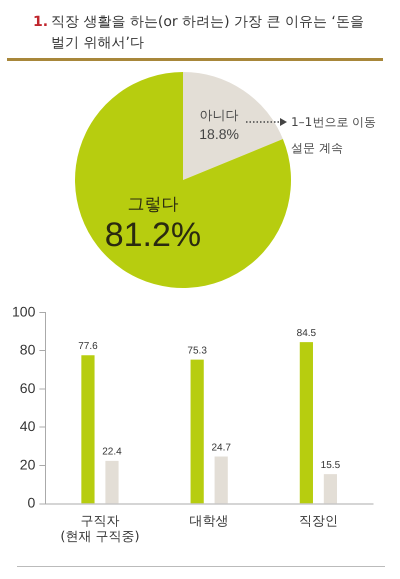 The image size is (400, 579). I want to click on data-label: 18.8%, so click(219, 134).